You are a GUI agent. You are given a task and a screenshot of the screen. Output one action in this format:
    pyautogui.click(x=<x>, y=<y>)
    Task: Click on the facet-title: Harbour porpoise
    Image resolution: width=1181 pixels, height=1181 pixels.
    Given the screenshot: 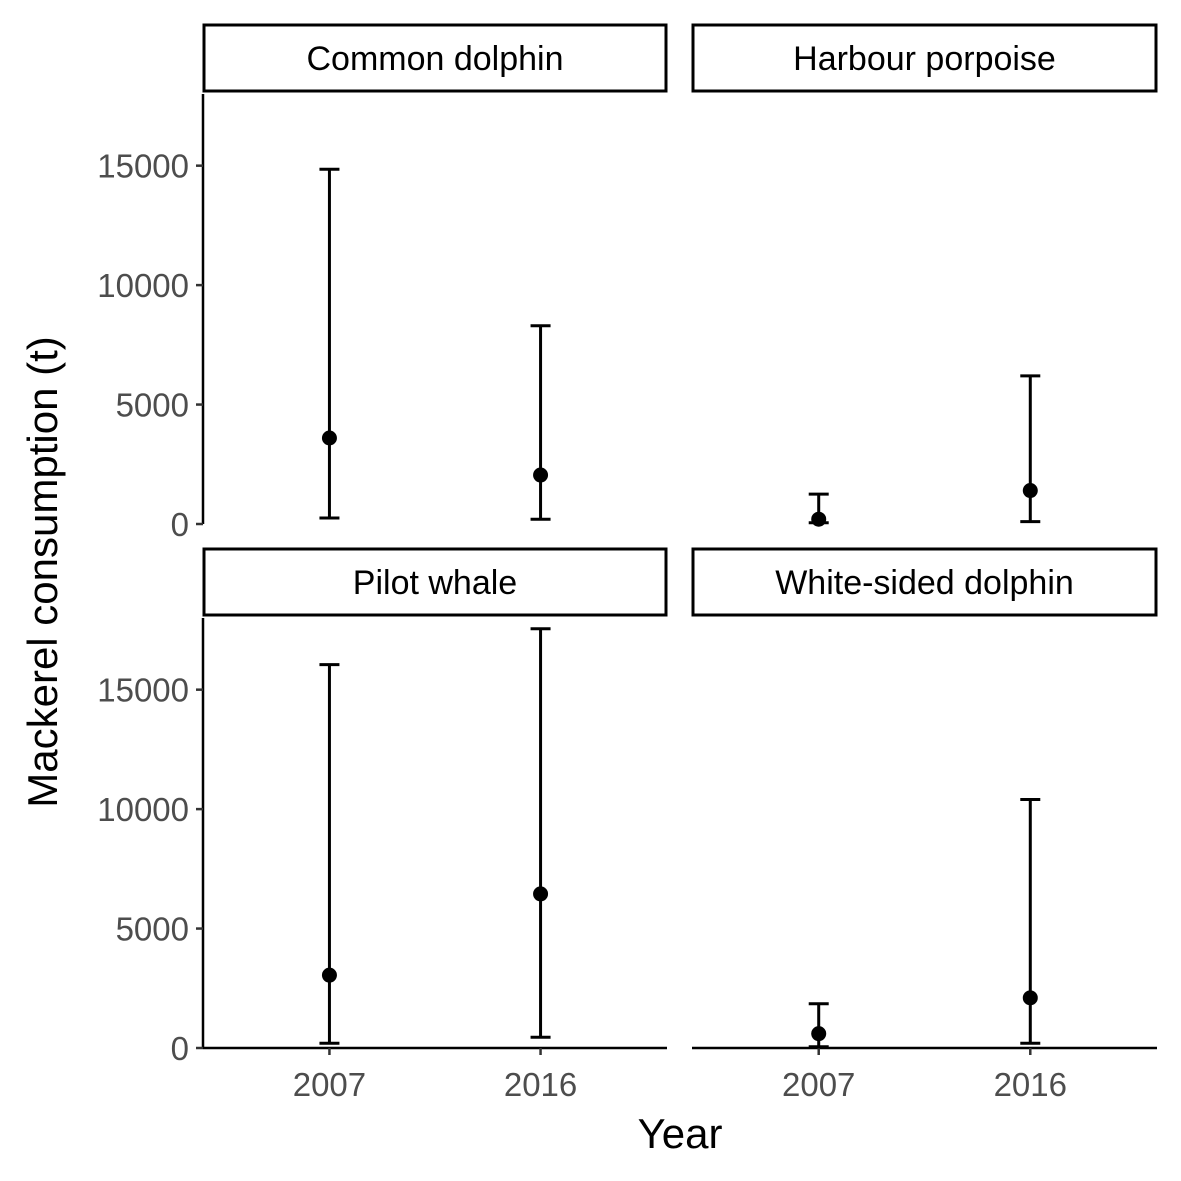 What is the action you would take?
    pyautogui.click(x=924, y=59)
    